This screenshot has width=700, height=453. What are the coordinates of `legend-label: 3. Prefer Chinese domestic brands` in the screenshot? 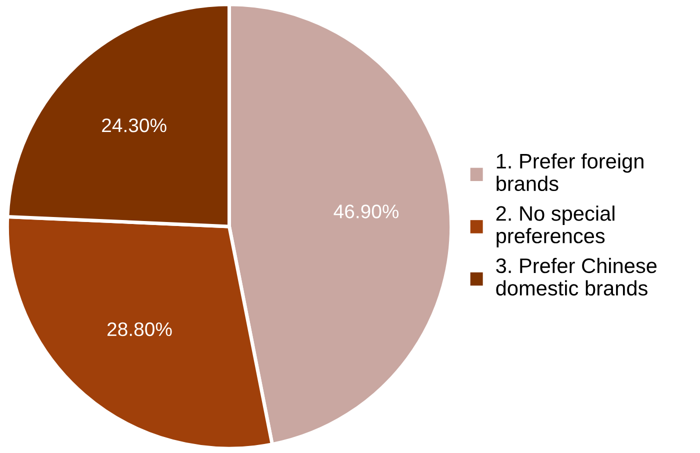 It's located at (576, 277).